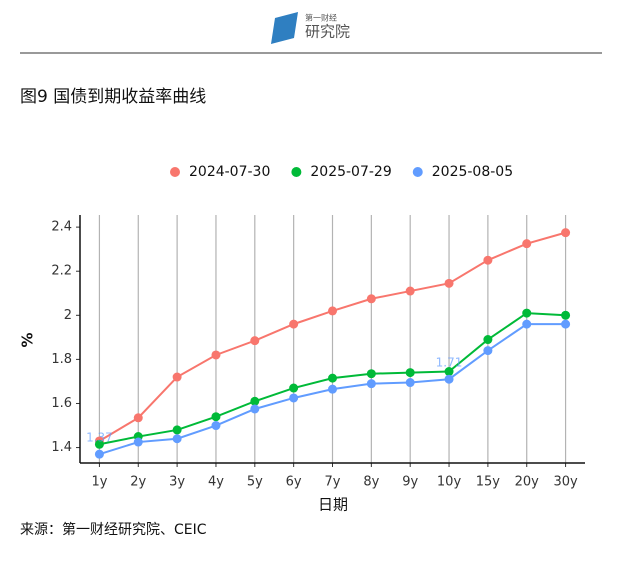 Image resolution: width=640 pixels, height=570 pixels. I want to click on y-tick-label: 2.2, so click(61, 271).